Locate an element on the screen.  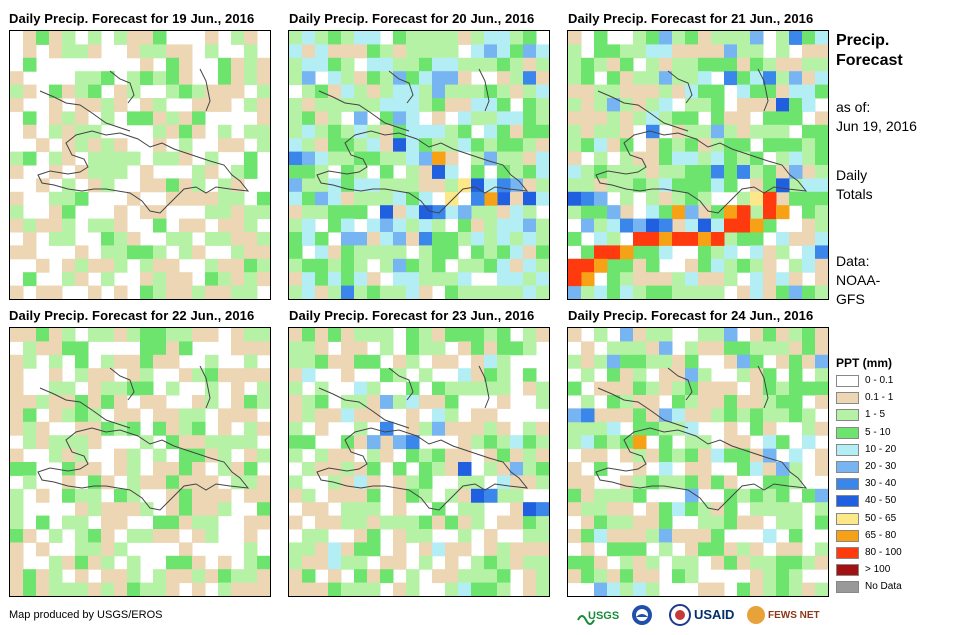
legend-label: 5 - 10 is located at coordinates (878, 432).